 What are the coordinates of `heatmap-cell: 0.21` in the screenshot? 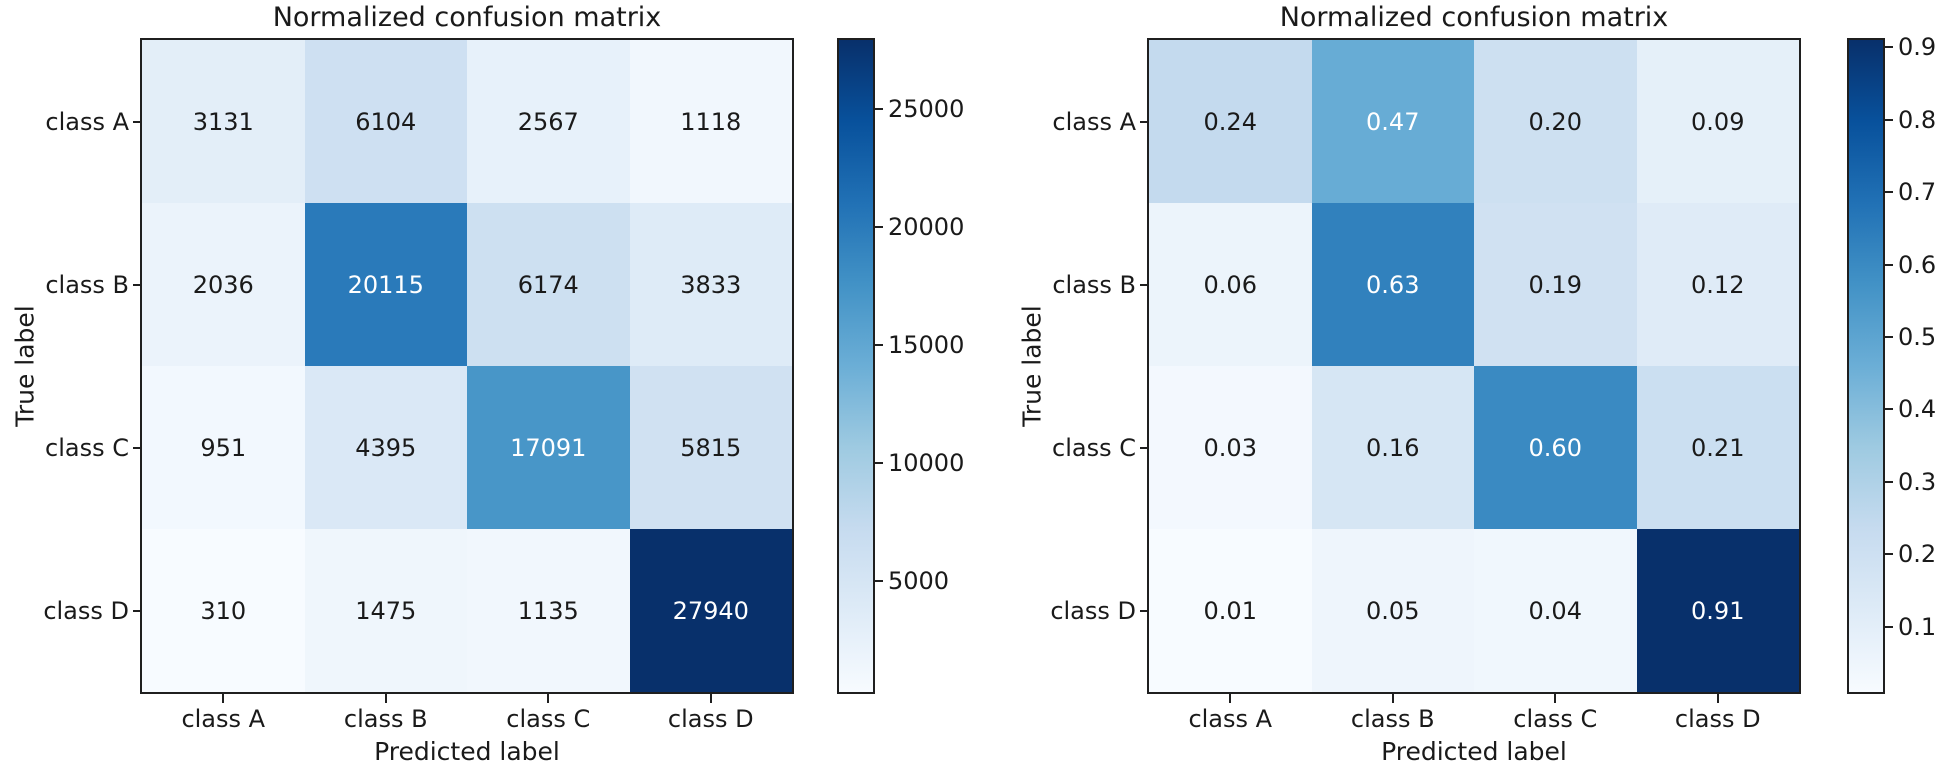 It's located at (1717, 447).